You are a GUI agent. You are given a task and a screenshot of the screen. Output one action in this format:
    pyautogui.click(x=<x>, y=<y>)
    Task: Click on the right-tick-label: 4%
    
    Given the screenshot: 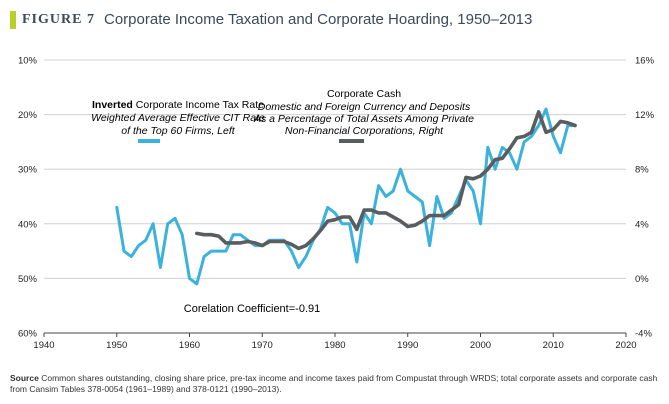 What is the action you would take?
    pyautogui.click(x=642, y=224)
    